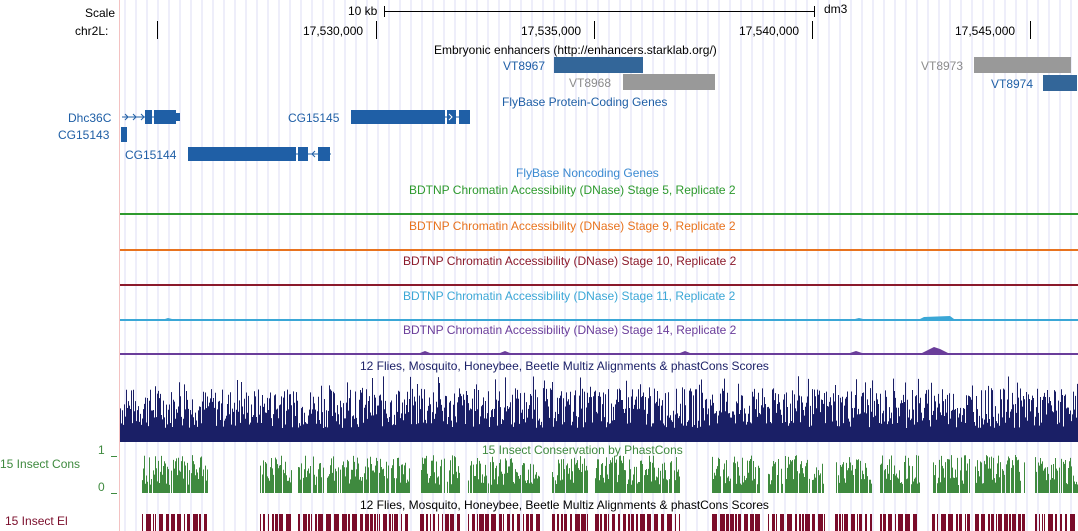 The height and width of the screenshot is (531, 1078). I want to click on elements-signal, so click(608, 522).